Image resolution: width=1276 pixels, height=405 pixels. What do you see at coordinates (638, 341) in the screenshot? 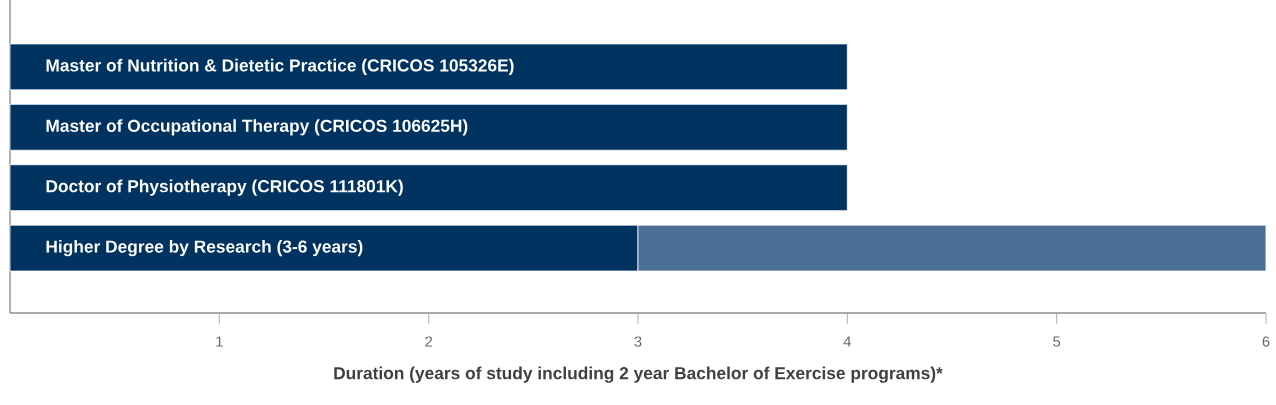
I see `x-tick-label: 3` at bounding box center [638, 341].